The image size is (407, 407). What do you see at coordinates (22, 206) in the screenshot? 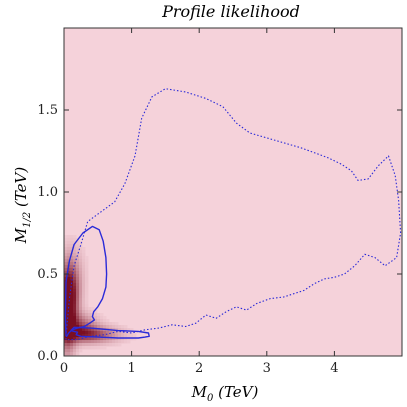
I see `y-axis-label: M1/2 (TeV)` at bounding box center [22, 206].